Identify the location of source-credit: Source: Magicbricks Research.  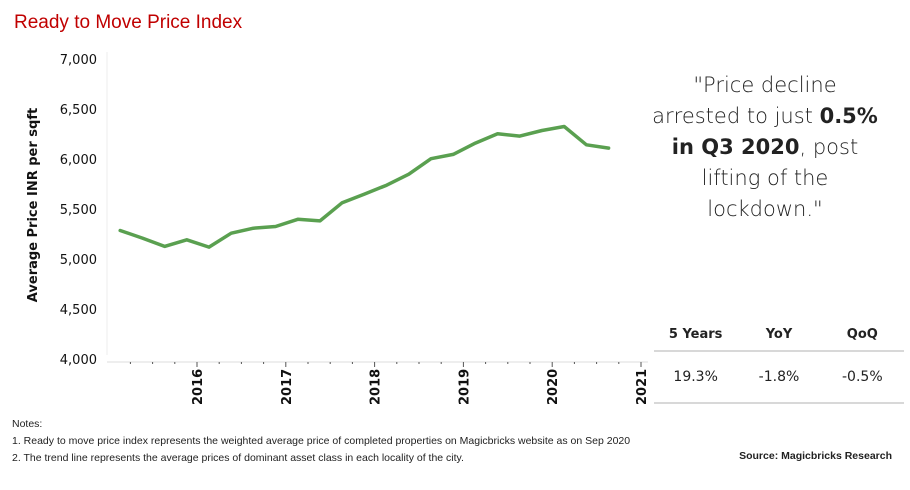
(815, 456).